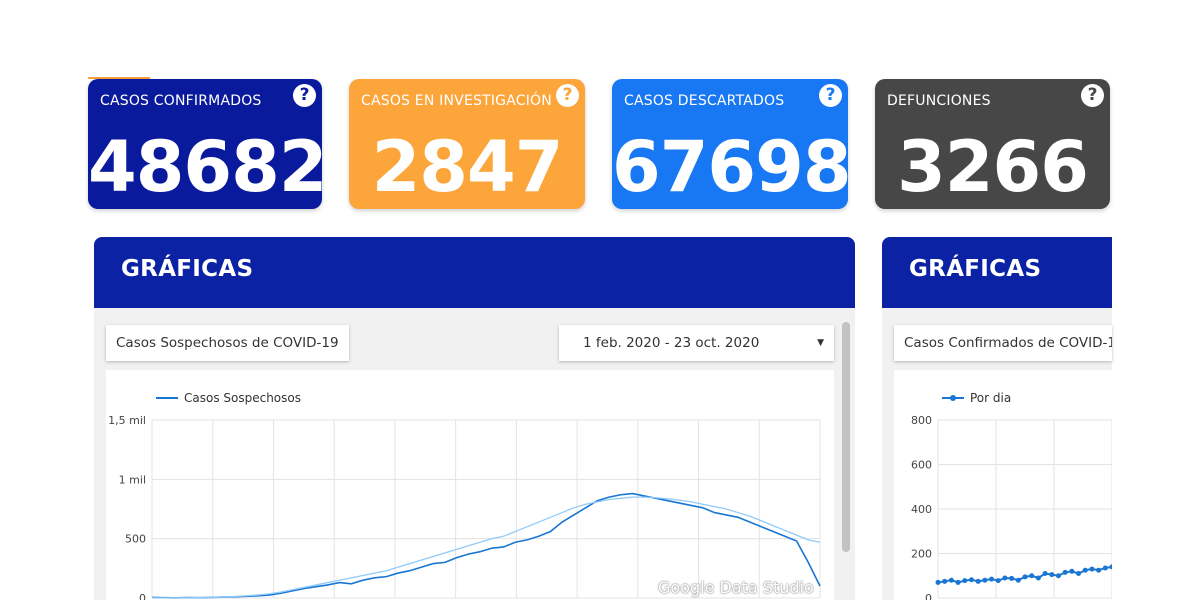  I want to click on left-panel-header: GRÁFICAS, so click(474, 272).